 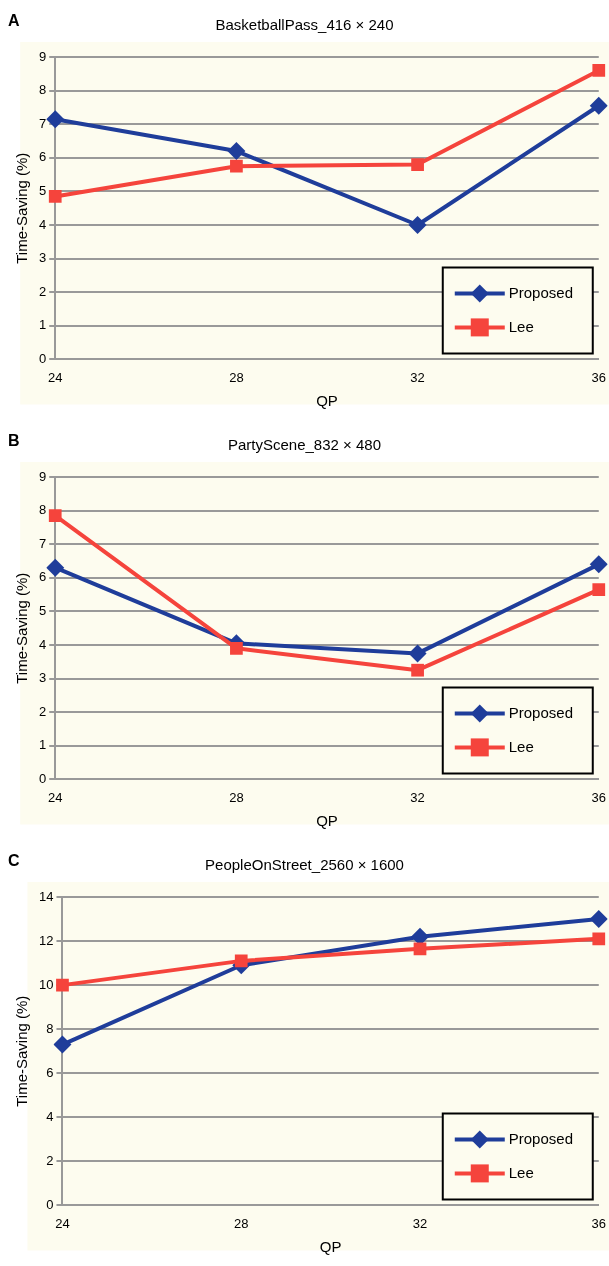 I want to click on chart-title: PartyScene_832 × 480, so click(x=304, y=445).